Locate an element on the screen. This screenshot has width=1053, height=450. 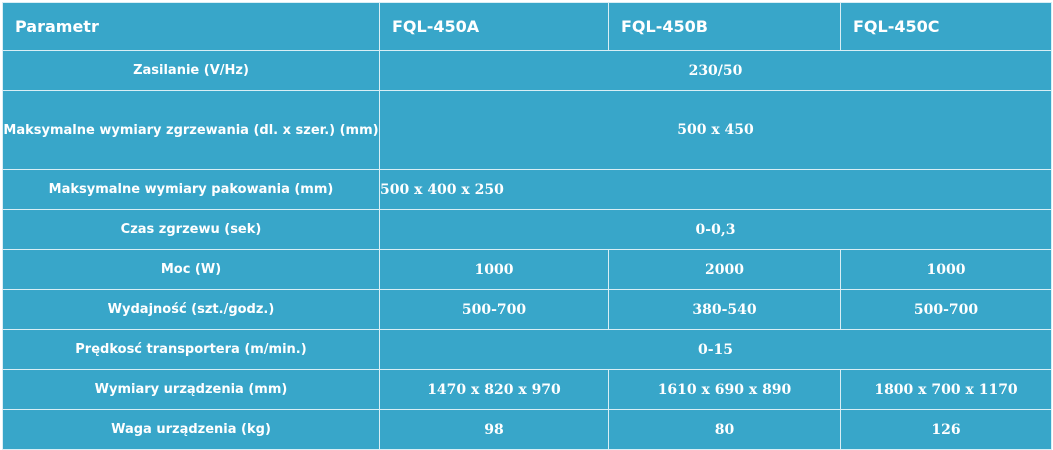
row-value-power-c: 1000 is located at coordinates (946, 269).